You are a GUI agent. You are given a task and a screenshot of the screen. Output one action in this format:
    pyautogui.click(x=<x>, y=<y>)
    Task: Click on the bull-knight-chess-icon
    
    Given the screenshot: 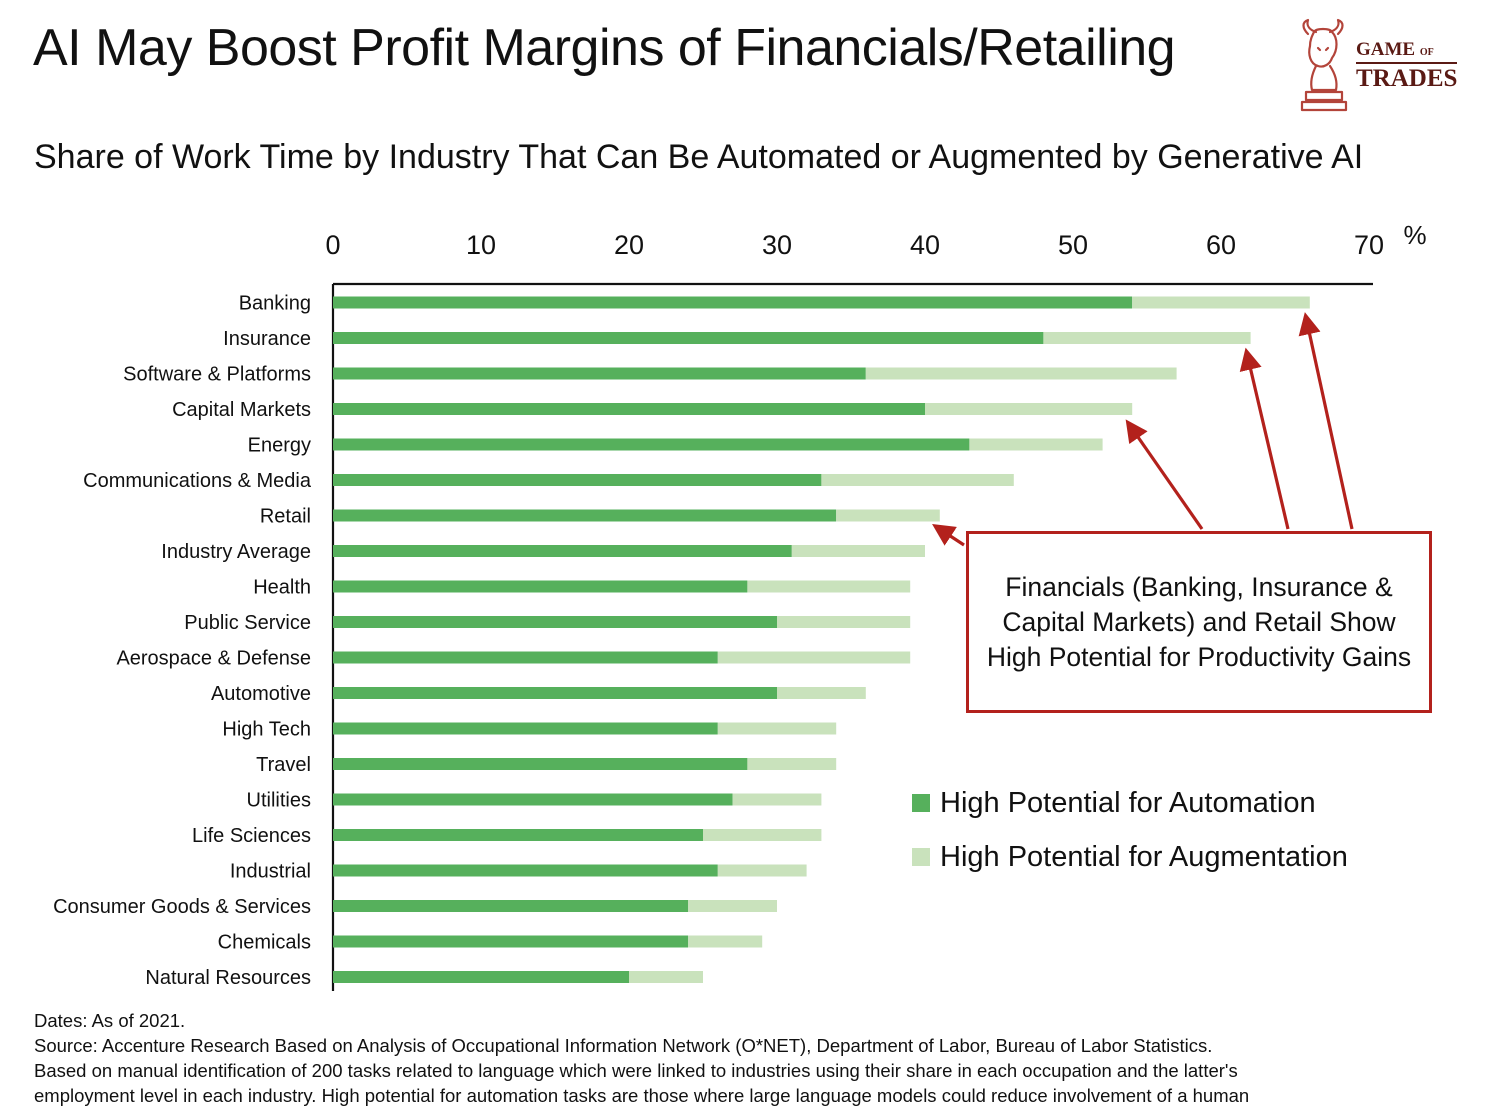 What is the action you would take?
    pyautogui.click(x=1324, y=65)
    